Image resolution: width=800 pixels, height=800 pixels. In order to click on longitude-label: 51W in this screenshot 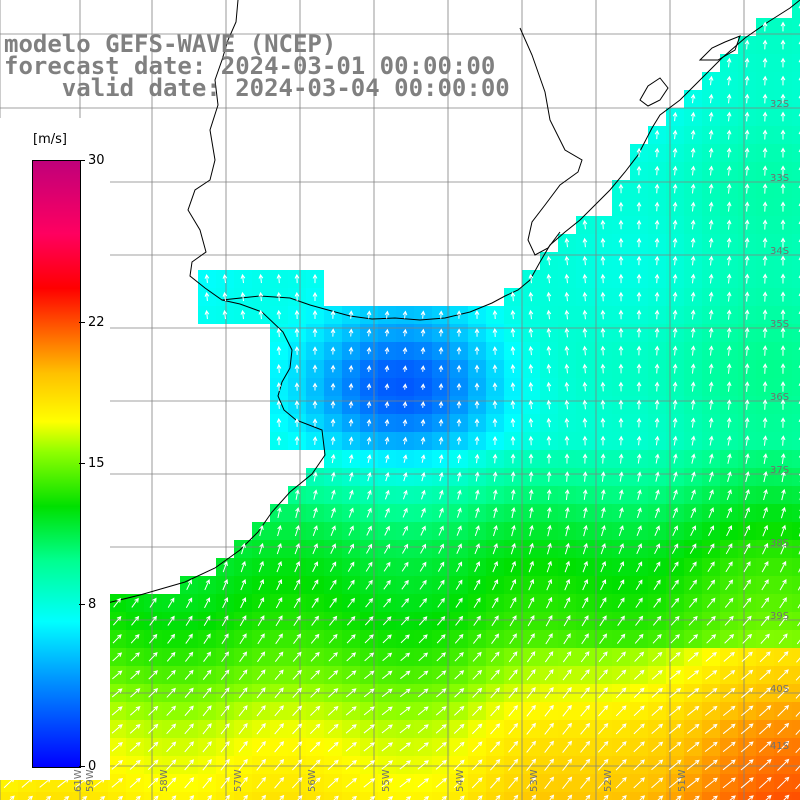, I will do `click(682, 780)`.